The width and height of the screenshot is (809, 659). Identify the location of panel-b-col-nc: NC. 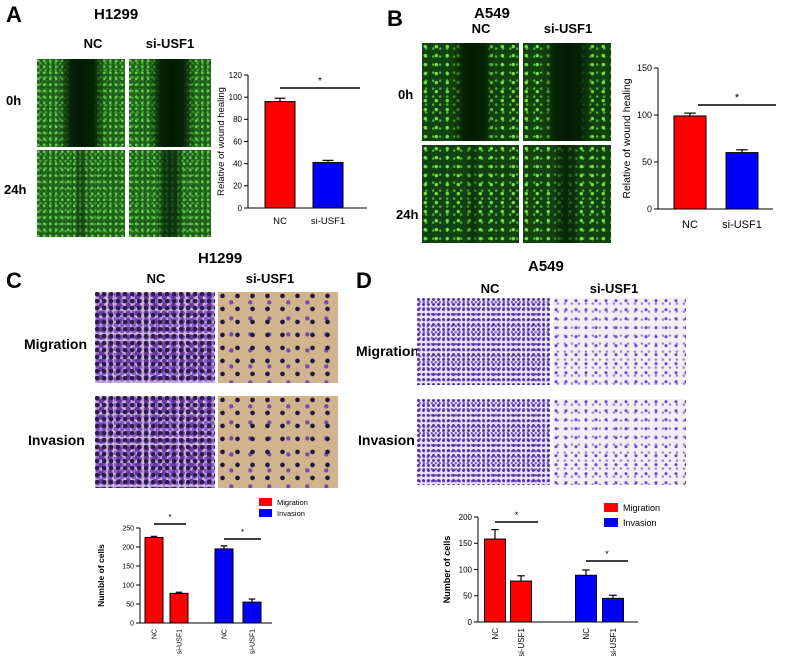
(481, 28).